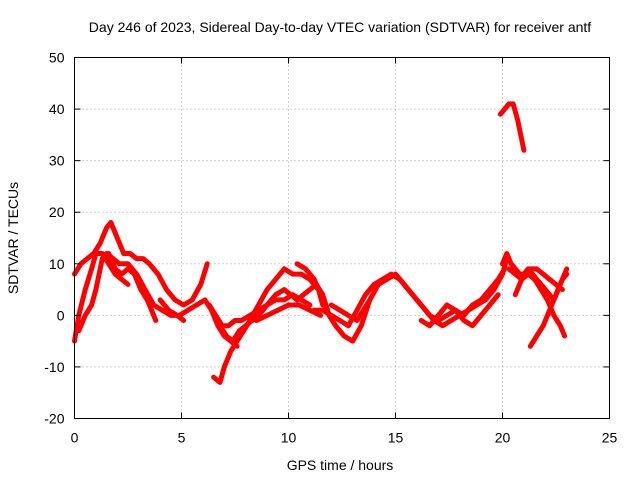 The height and width of the screenshot is (480, 640). I want to click on series-track-e, so click(172, 310).